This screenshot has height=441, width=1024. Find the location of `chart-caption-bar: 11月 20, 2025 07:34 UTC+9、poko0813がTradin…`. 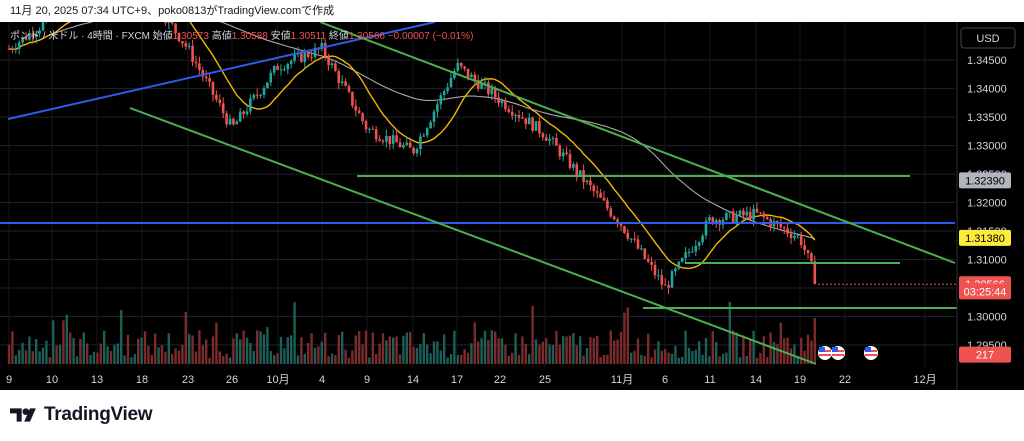

chart-caption-bar: 11月 20, 2025 07:34 UTC+9、poko0813がTradin… is located at coordinates (512, 11).